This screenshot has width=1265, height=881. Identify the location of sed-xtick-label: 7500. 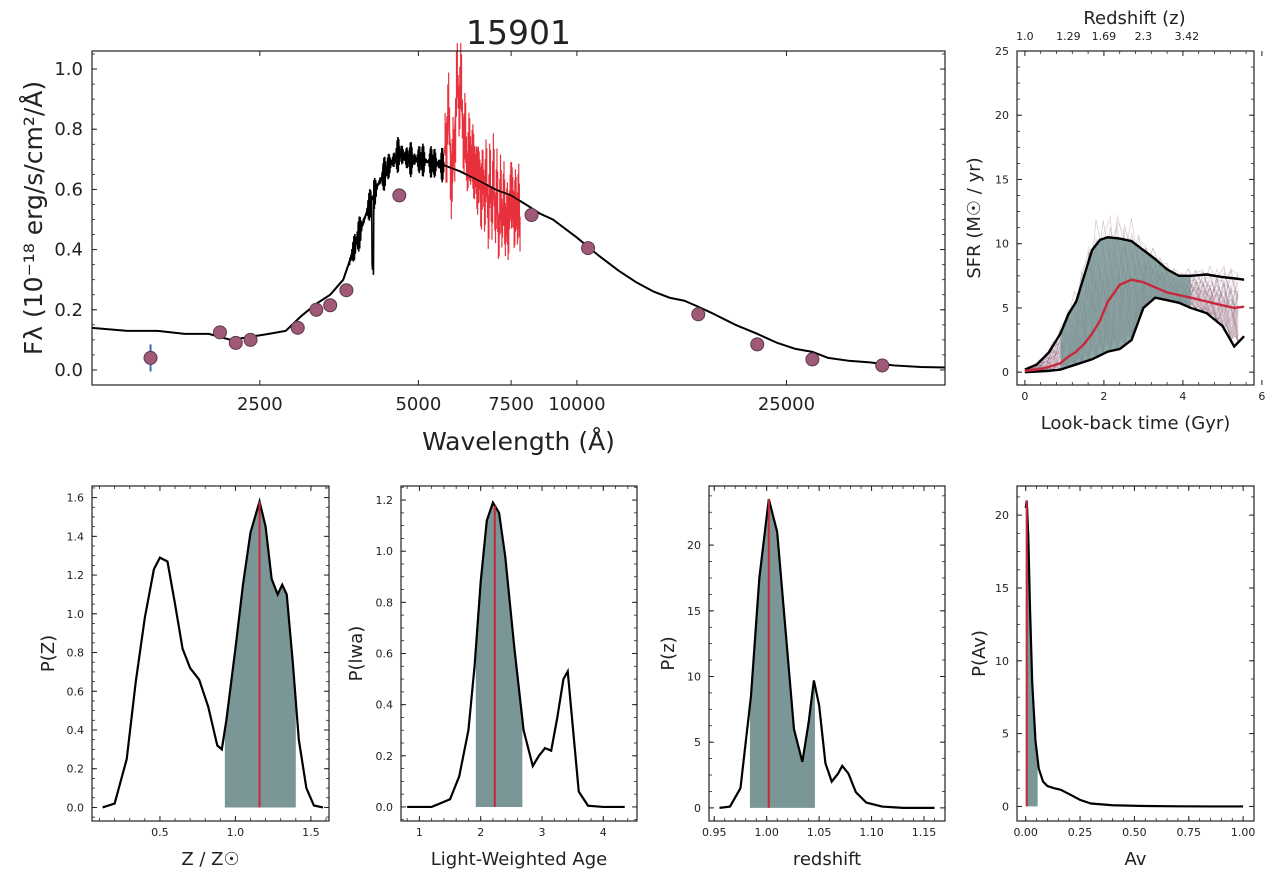
(511, 404).